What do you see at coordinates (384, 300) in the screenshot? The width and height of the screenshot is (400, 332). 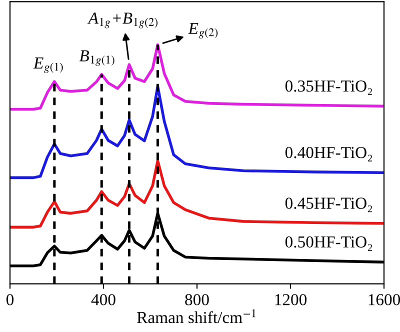 I see `x-tick-label: 1600` at bounding box center [384, 300].